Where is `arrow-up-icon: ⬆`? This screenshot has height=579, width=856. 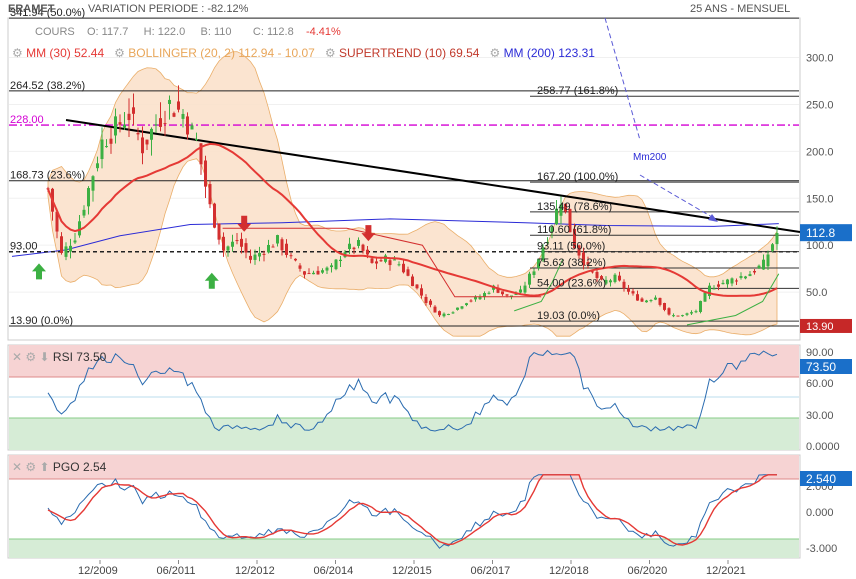
arrow-up-icon: ⬆ is located at coordinates (44, 467).